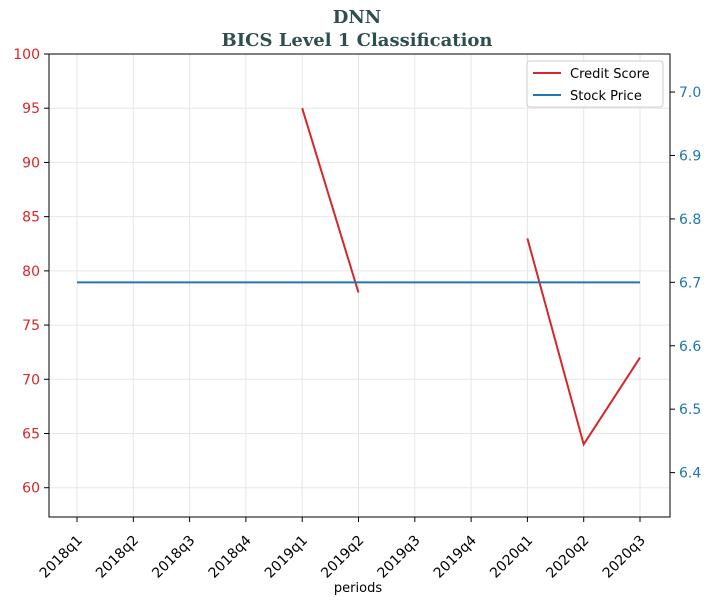 The height and width of the screenshot is (605, 712). Describe the element at coordinates (455, 556) in the screenshot. I see `x-tick-label: 2019q4` at that location.